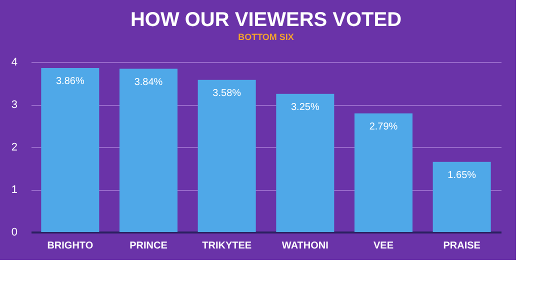 Image resolution: width=554 pixels, height=290 pixels. Describe the element at coordinates (14, 232) in the screenshot. I see `y-tick-label: 0` at that location.